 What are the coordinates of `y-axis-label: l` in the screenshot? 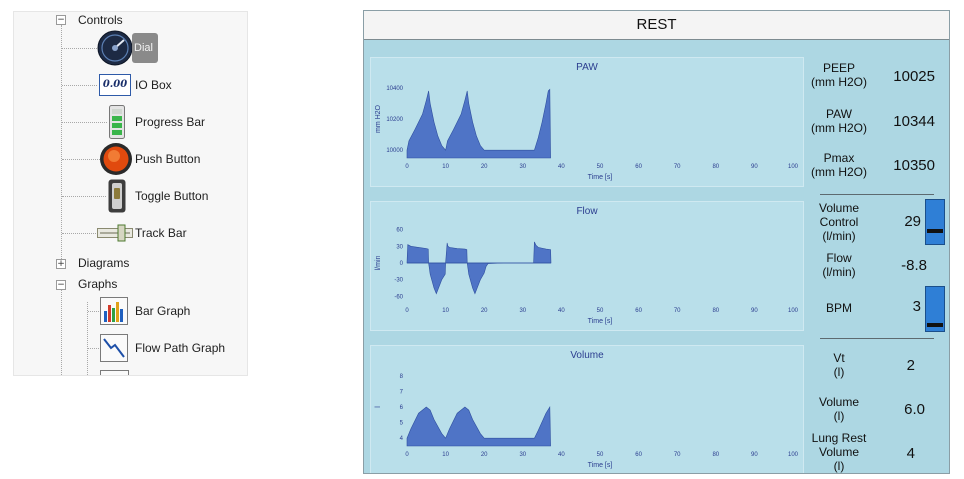 It's located at (378, 407).